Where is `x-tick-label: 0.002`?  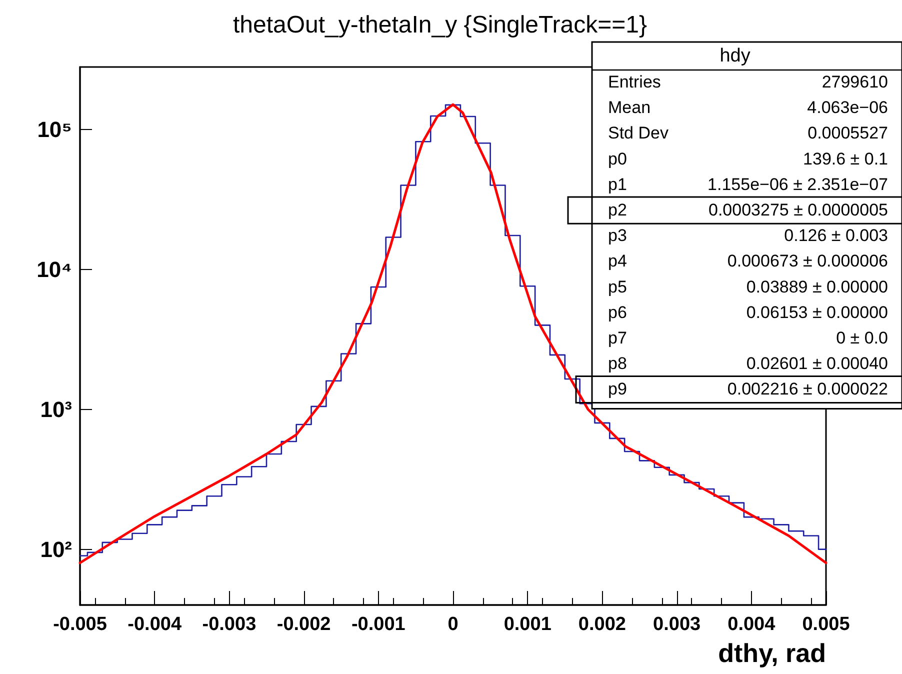
x-tick-label: 0.002 is located at coordinates (602, 624).